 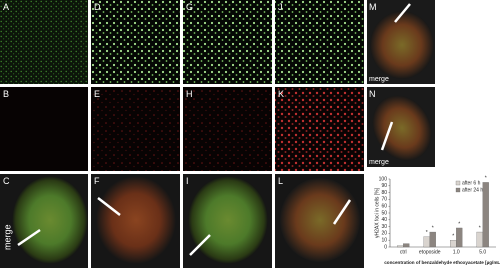 What do you see at coordinates (384, 186) in the screenshot?
I see `y-tick-label: 90` at bounding box center [384, 186].